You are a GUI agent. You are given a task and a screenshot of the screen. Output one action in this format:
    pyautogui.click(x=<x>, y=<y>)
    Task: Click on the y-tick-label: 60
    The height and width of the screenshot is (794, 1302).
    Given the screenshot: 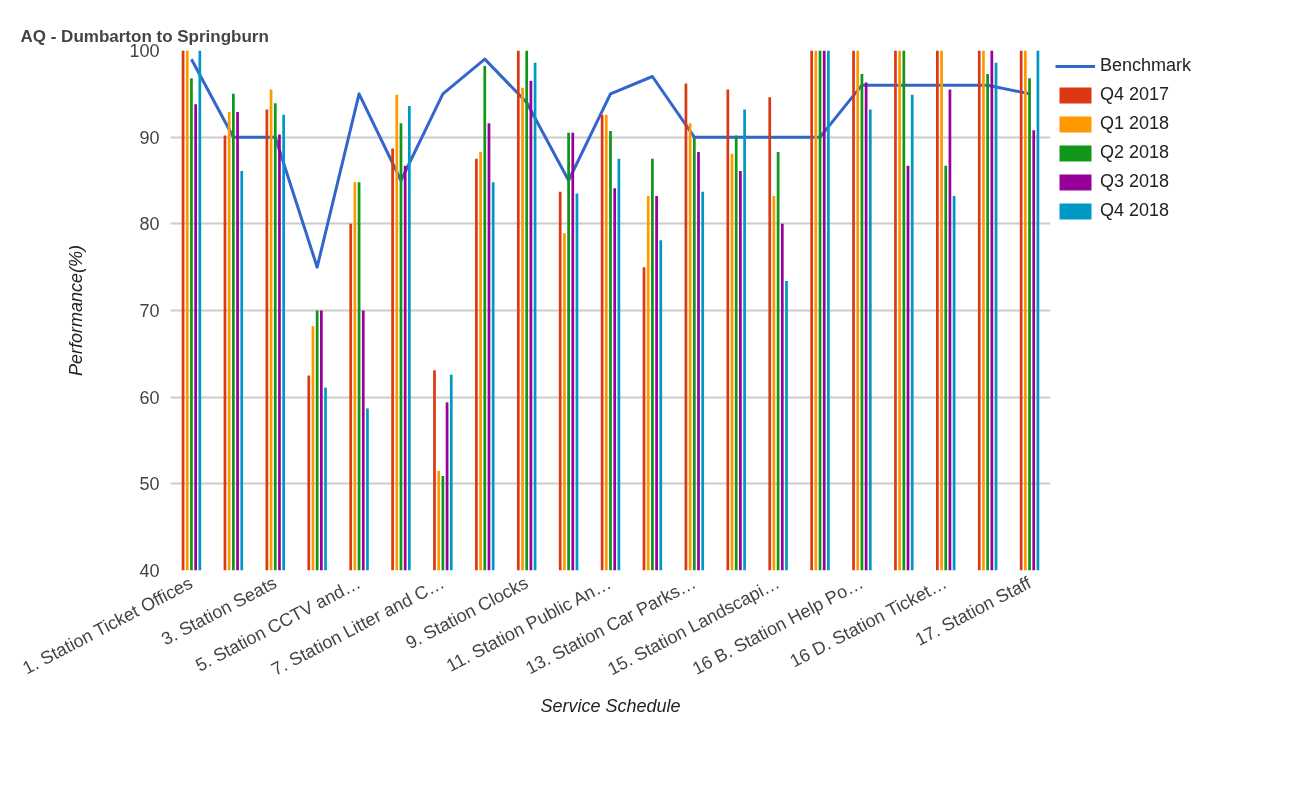 What is the action you would take?
    pyautogui.click(x=149, y=397)
    